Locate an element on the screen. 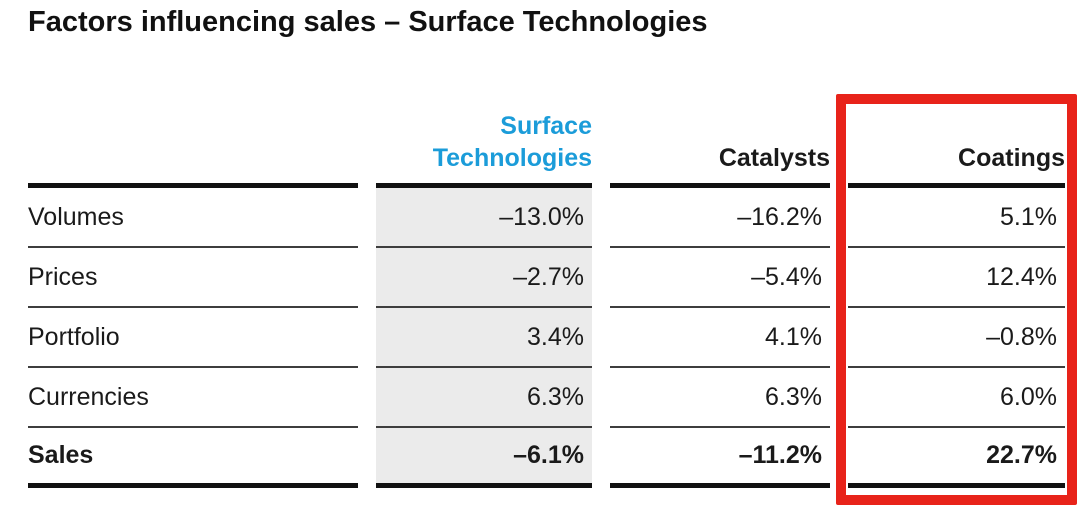 Image resolution: width=1080 pixels, height=507 pixels. cell-currencies-coatings: 6.0% is located at coordinates (956, 398).